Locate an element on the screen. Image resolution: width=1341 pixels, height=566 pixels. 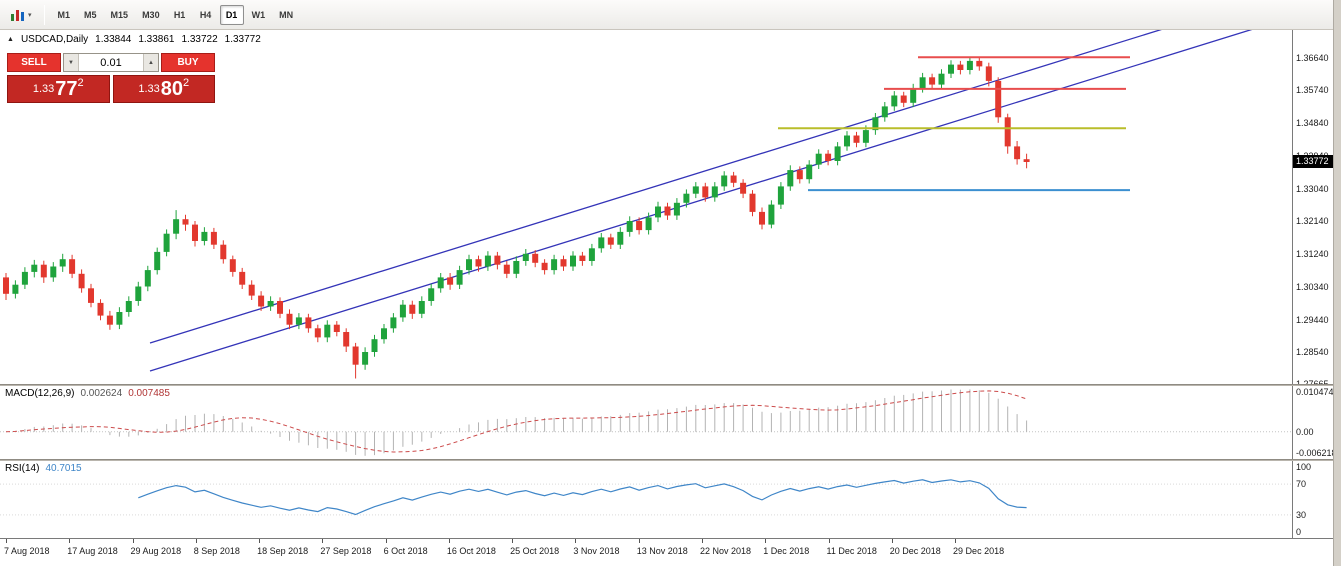
timeframe-button-M15: M15 is located at coordinates (120, 15).